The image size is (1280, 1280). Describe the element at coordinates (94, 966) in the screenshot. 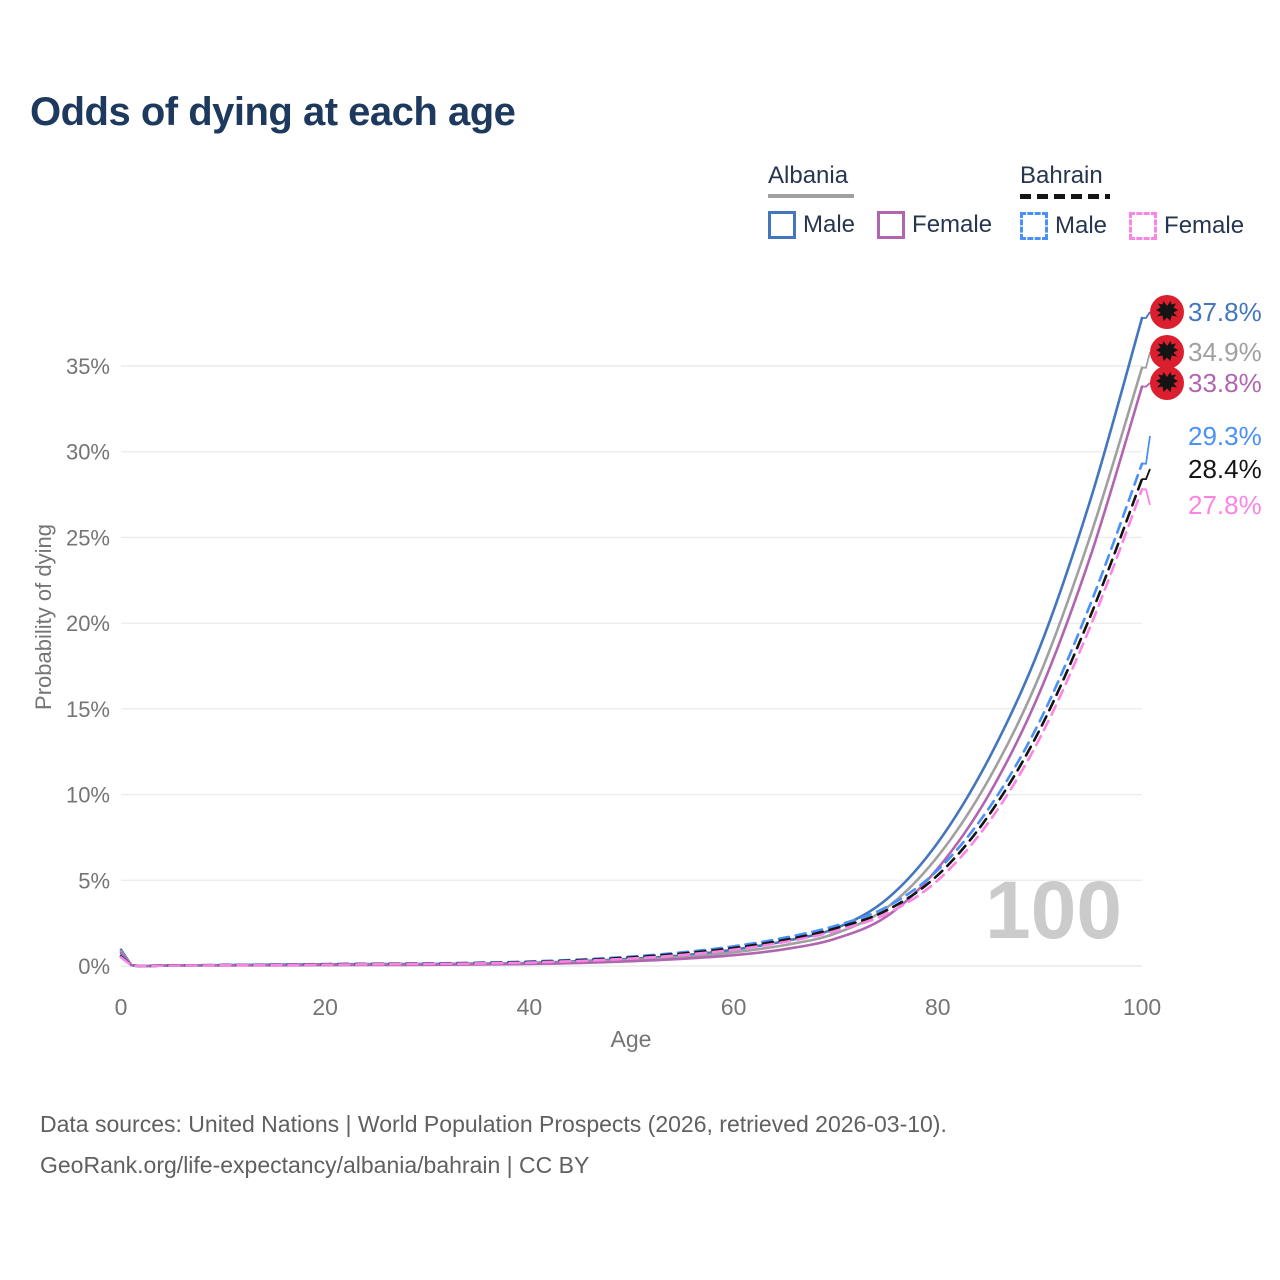

I see `y-tick-label-0: 0%` at that location.